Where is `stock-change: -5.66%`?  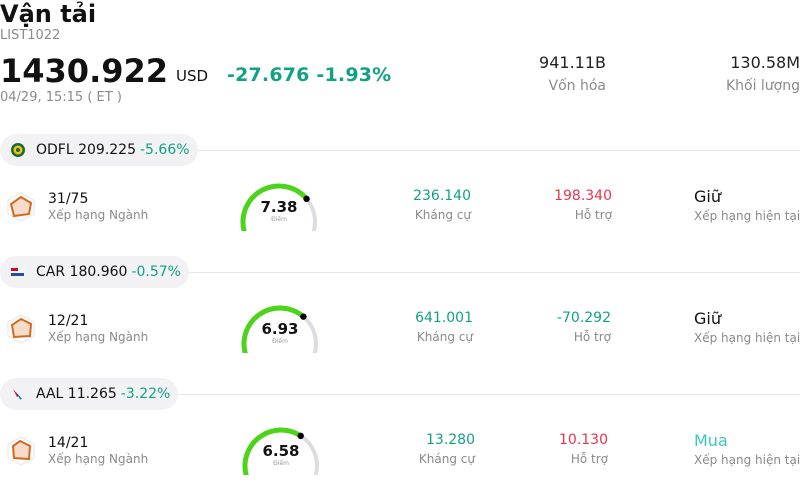
stock-change: -5.66% is located at coordinates (165, 150).